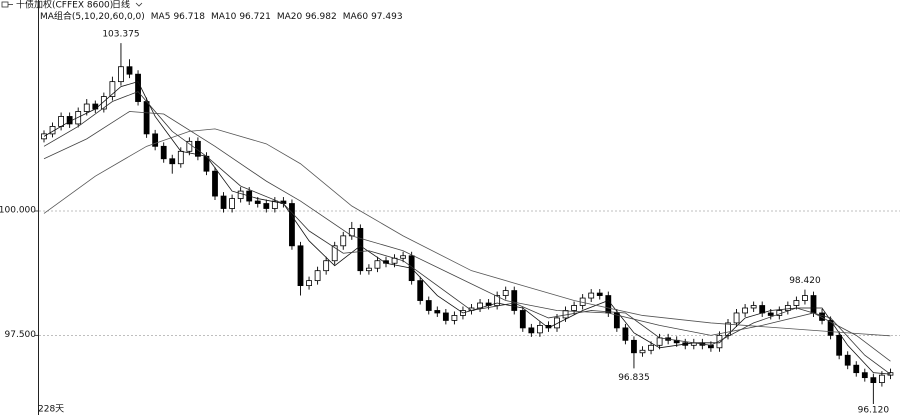  What do you see at coordinates (64, 5) in the screenshot?
I see `instrument-title: 十债加权(CFFEX 8600)` at bounding box center [64, 5].